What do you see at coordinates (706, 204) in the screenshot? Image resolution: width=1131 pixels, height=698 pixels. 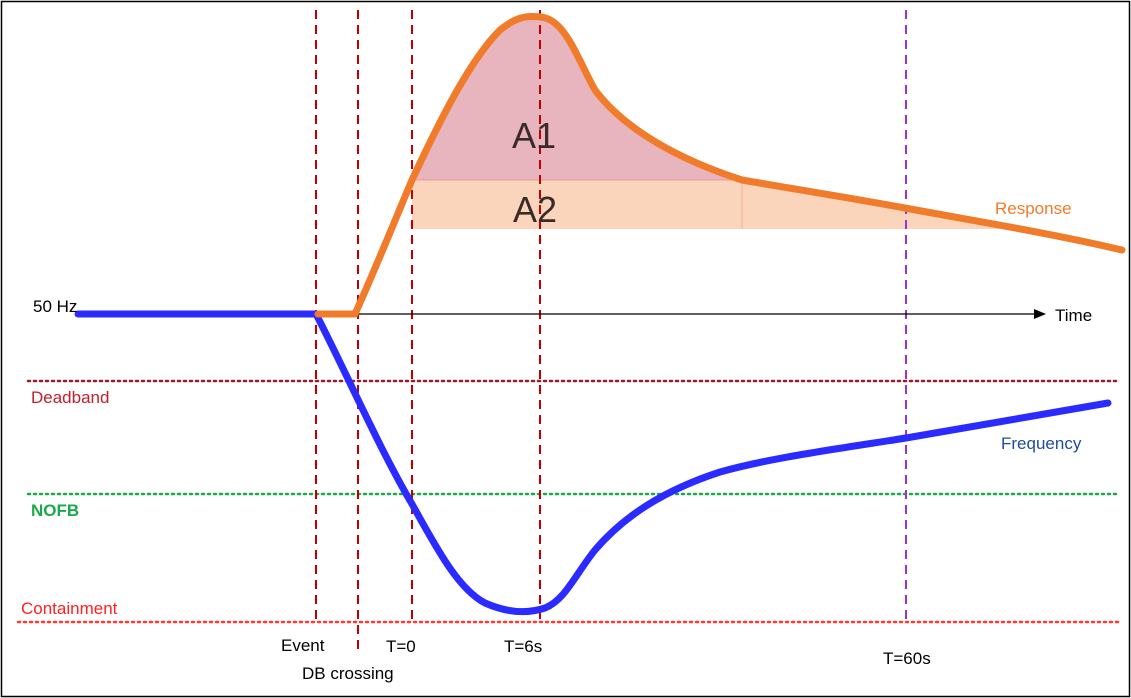 I see `area-a2` at bounding box center [706, 204].